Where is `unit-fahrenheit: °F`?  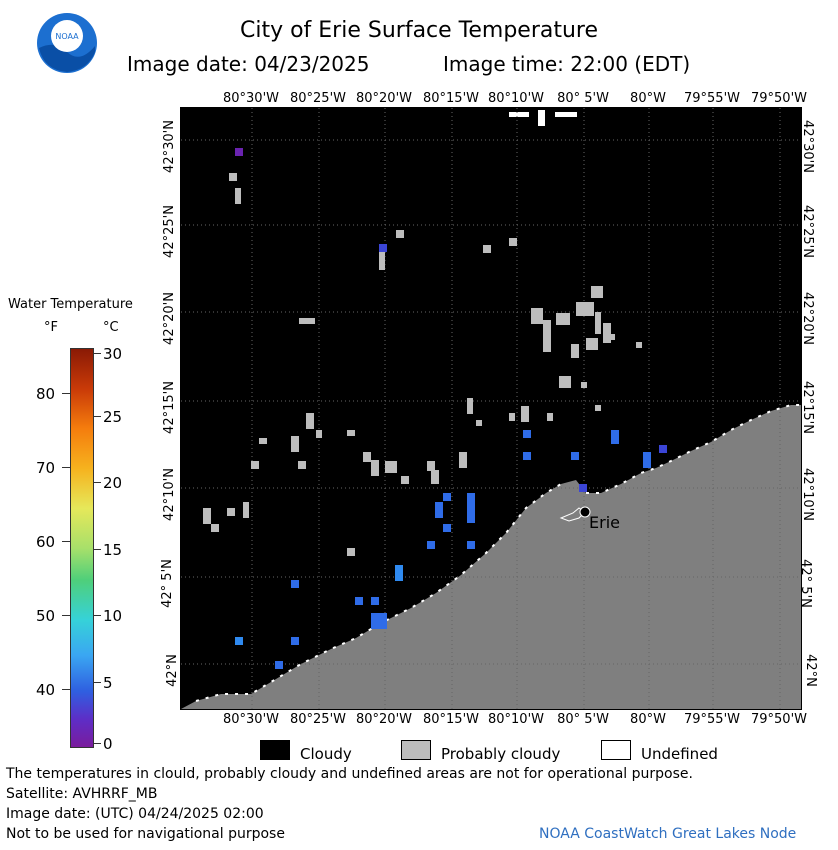 unit-fahrenheit: °F is located at coordinates (51, 327).